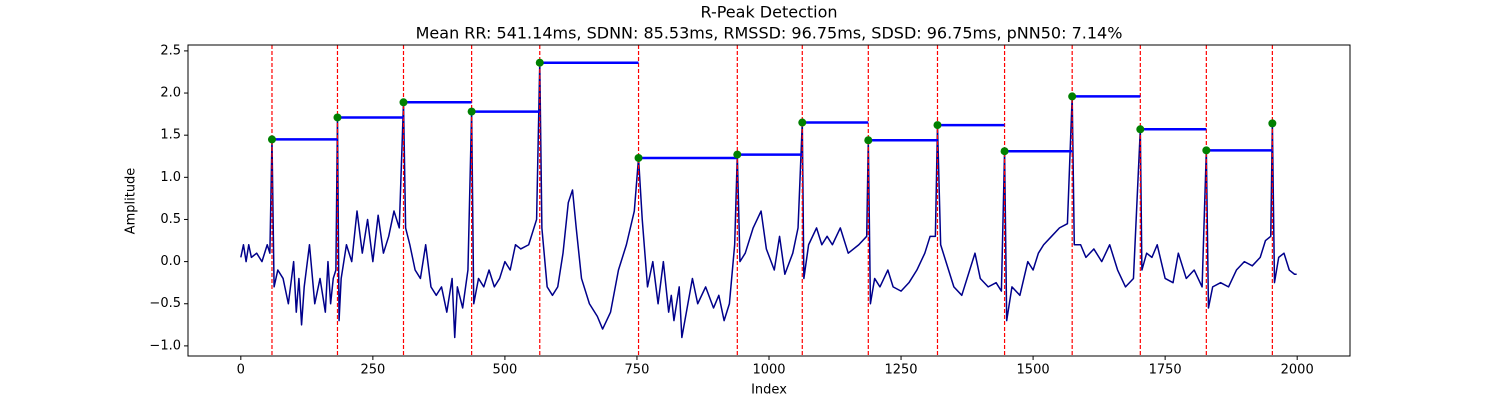 The height and width of the screenshot is (404, 1500). What do you see at coordinates (165, 303) in the screenshot?
I see `y-tick-label: −0.5` at bounding box center [165, 303].